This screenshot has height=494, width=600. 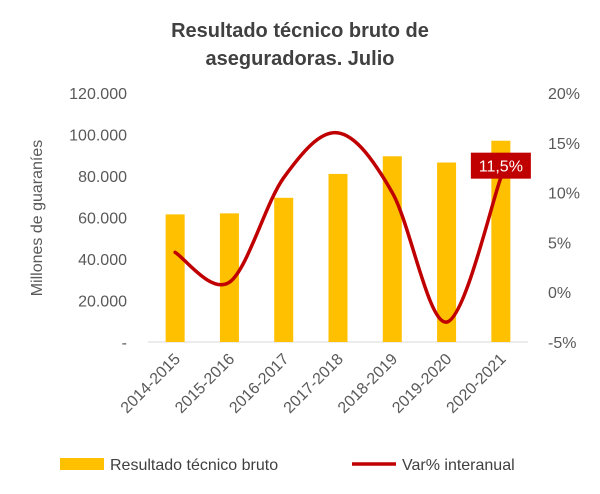 I want to click on chart-title-line-2: aseguradoras. Julio, so click(x=300, y=59).